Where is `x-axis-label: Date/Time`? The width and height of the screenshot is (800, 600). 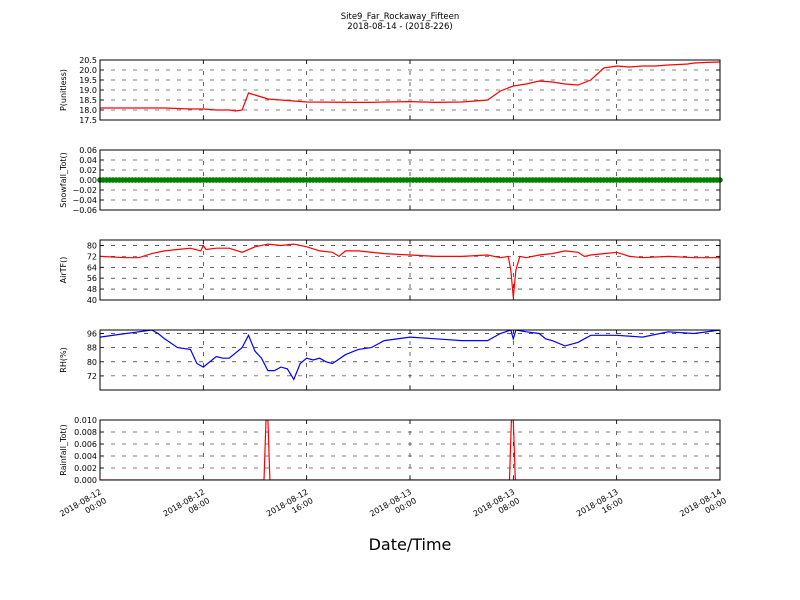
x-axis-label: Date/Time is located at coordinates (410, 544).